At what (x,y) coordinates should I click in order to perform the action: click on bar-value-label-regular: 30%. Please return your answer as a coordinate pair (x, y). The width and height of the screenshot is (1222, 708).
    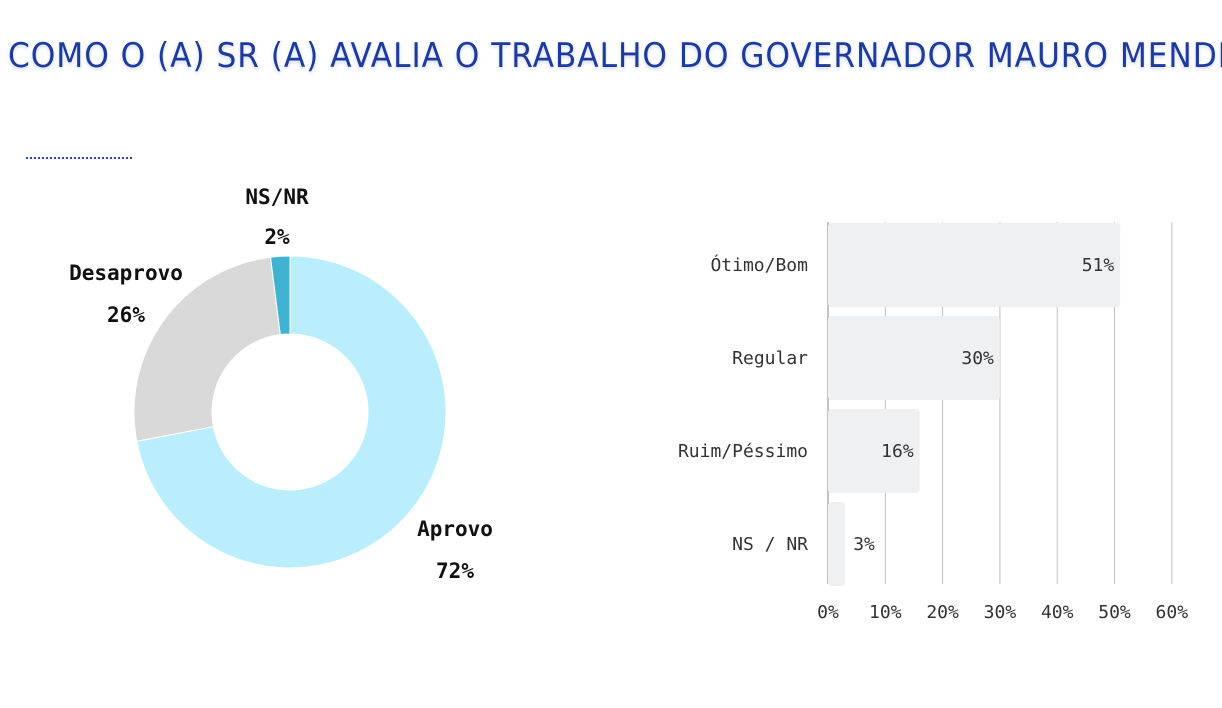
    Looking at the image, I should click on (977, 358).